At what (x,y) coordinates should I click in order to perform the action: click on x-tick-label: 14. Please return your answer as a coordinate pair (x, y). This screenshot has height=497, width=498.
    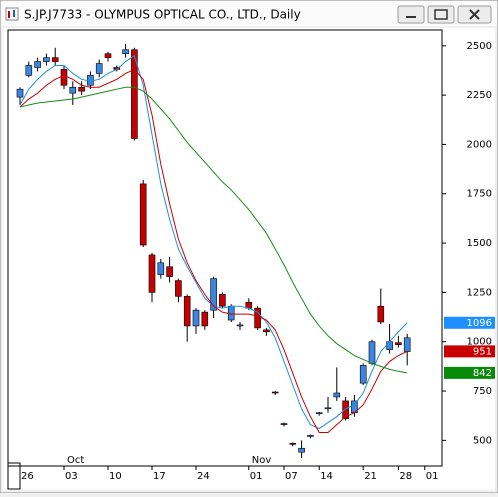
    Looking at the image, I should click on (326, 476).